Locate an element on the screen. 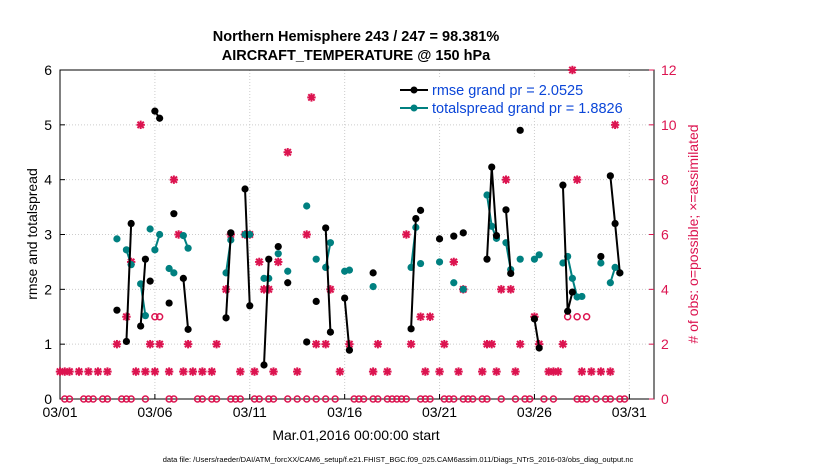  chart-title: Northern Hemisphere 243 / 247 = 98.381% is located at coordinates (356, 37).